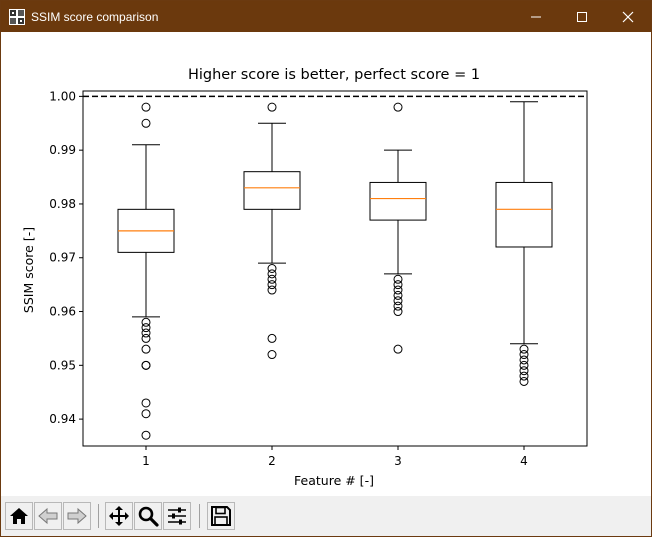 The image size is (652, 537). Describe the element at coordinates (62, 419) in the screenshot. I see `y-tick-label: 0.94` at that location.